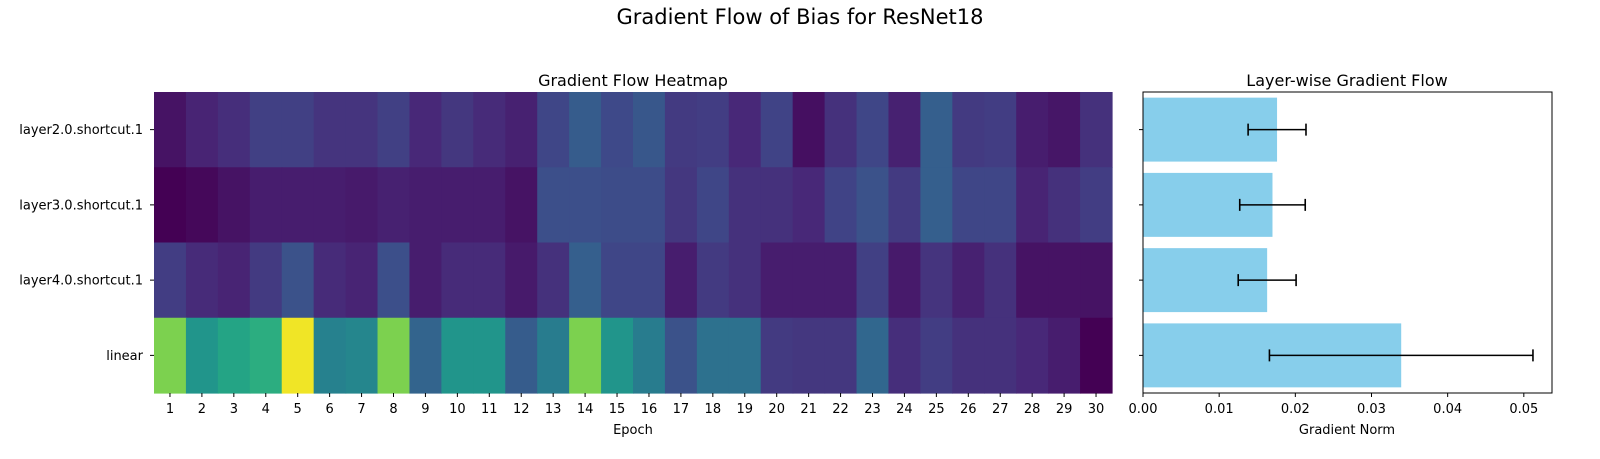 Image resolution: width=1600 pixels, height=459 pixels. Describe the element at coordinates (1523, 409) in the screenshot. I see `bar-x-tick-label: 0.05` at that location.